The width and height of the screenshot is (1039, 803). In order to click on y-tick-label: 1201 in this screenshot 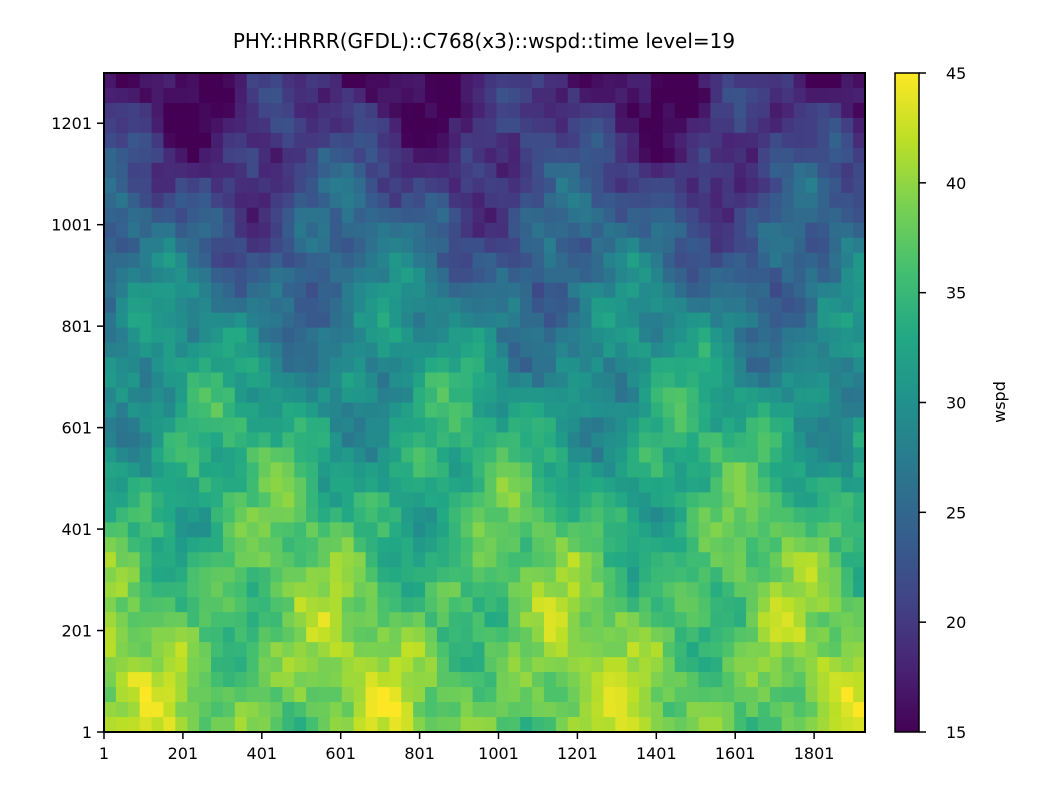, I will do `click(71, 123)`.